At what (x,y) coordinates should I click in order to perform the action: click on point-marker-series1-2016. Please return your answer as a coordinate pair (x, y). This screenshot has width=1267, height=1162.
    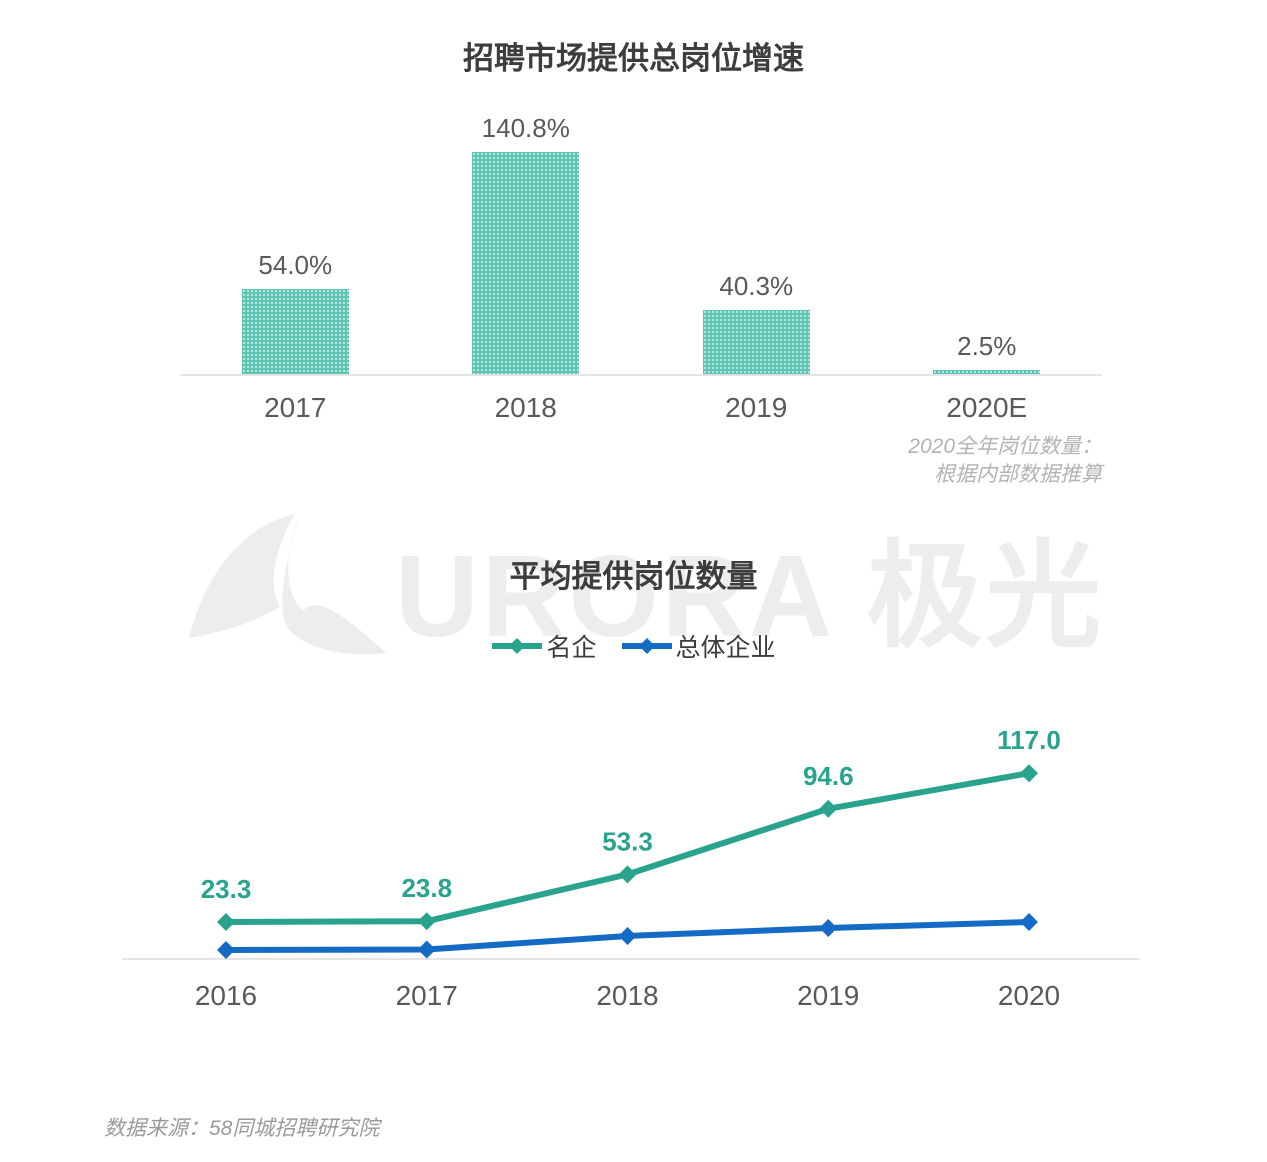
    Looking at the image, I should click on (226, 949).